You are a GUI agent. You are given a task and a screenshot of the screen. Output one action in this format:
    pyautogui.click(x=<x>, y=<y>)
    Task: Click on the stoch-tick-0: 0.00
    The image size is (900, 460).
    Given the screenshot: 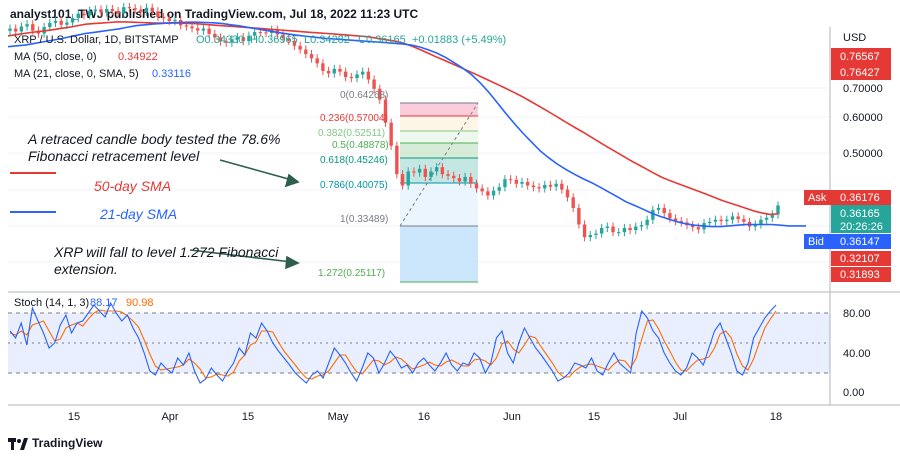 What is the action you would take?
    pyautogui.click(x=853, y=393)
    